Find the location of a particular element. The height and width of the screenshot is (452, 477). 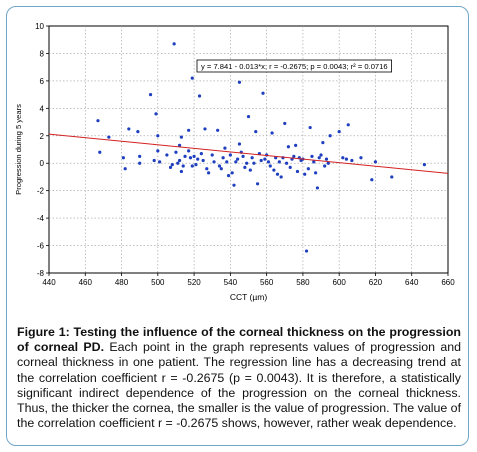

x-tick-label: 480 is located at coordinates (122, 282).